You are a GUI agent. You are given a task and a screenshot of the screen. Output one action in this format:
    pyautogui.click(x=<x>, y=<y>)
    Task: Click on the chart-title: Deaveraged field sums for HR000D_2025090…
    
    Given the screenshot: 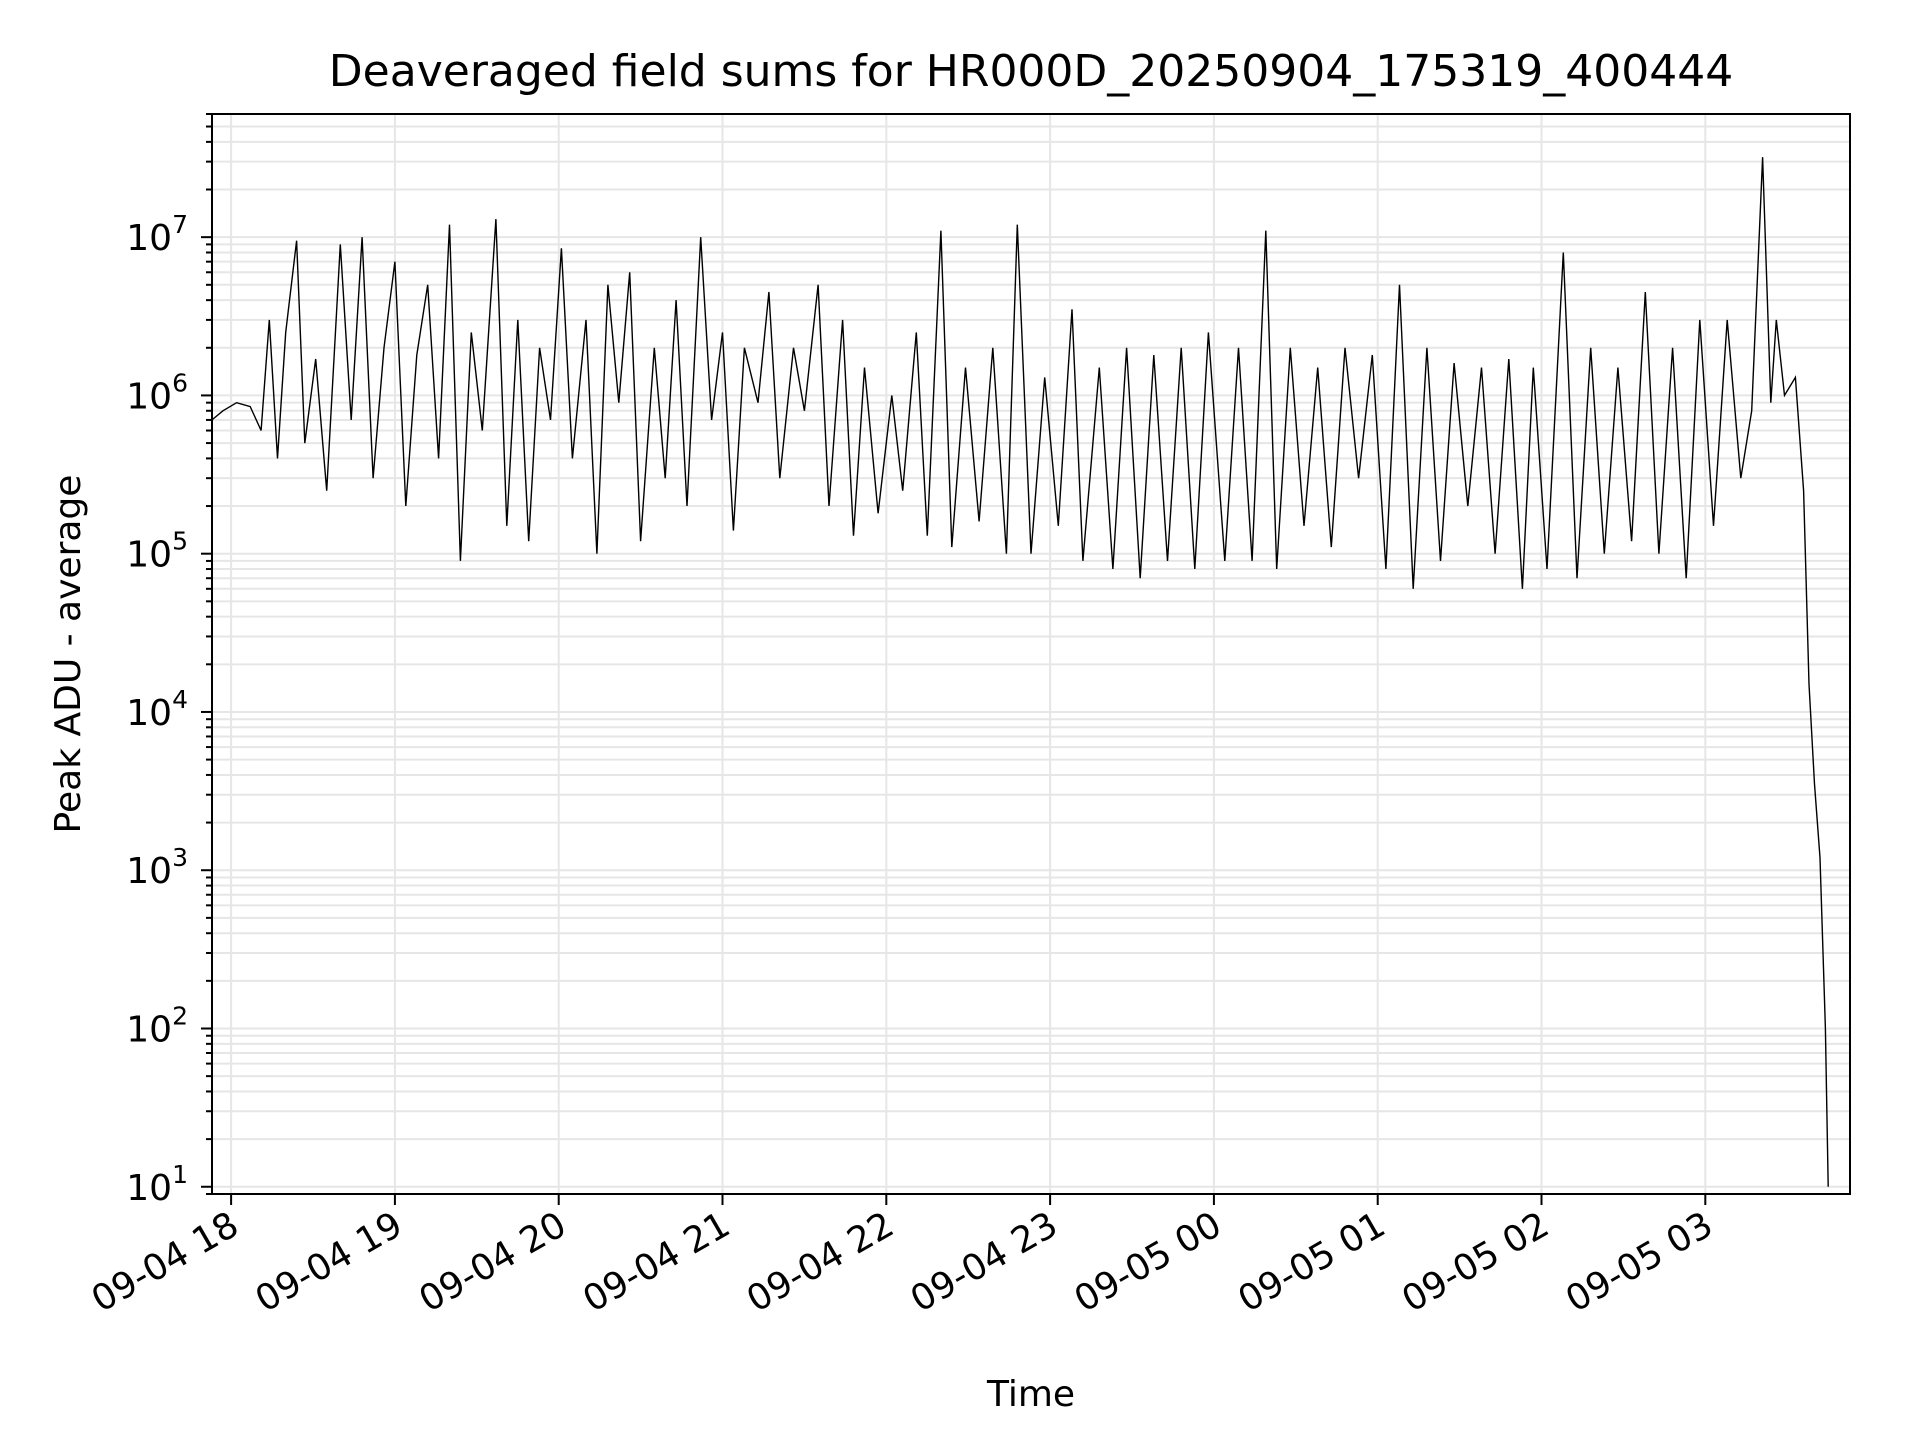 What is the action you would take?
    pyautogui.click(x=1031, y=71)
    